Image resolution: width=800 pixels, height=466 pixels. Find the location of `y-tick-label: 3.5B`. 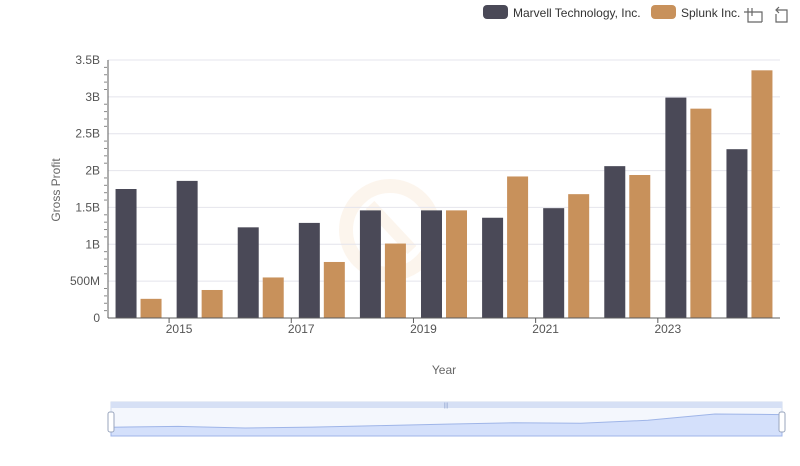

y-tick-label: 3.5B is located at coordinates (87, 60).